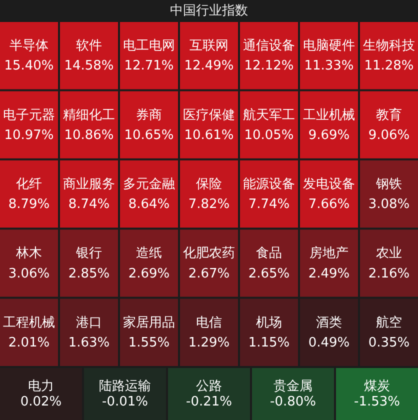 Image resolution: width=418 pixels, height=420 pixels. Describe the element at coordinates (269, 184) in the screenshot. I see `category-label: 能源设备` at that location.